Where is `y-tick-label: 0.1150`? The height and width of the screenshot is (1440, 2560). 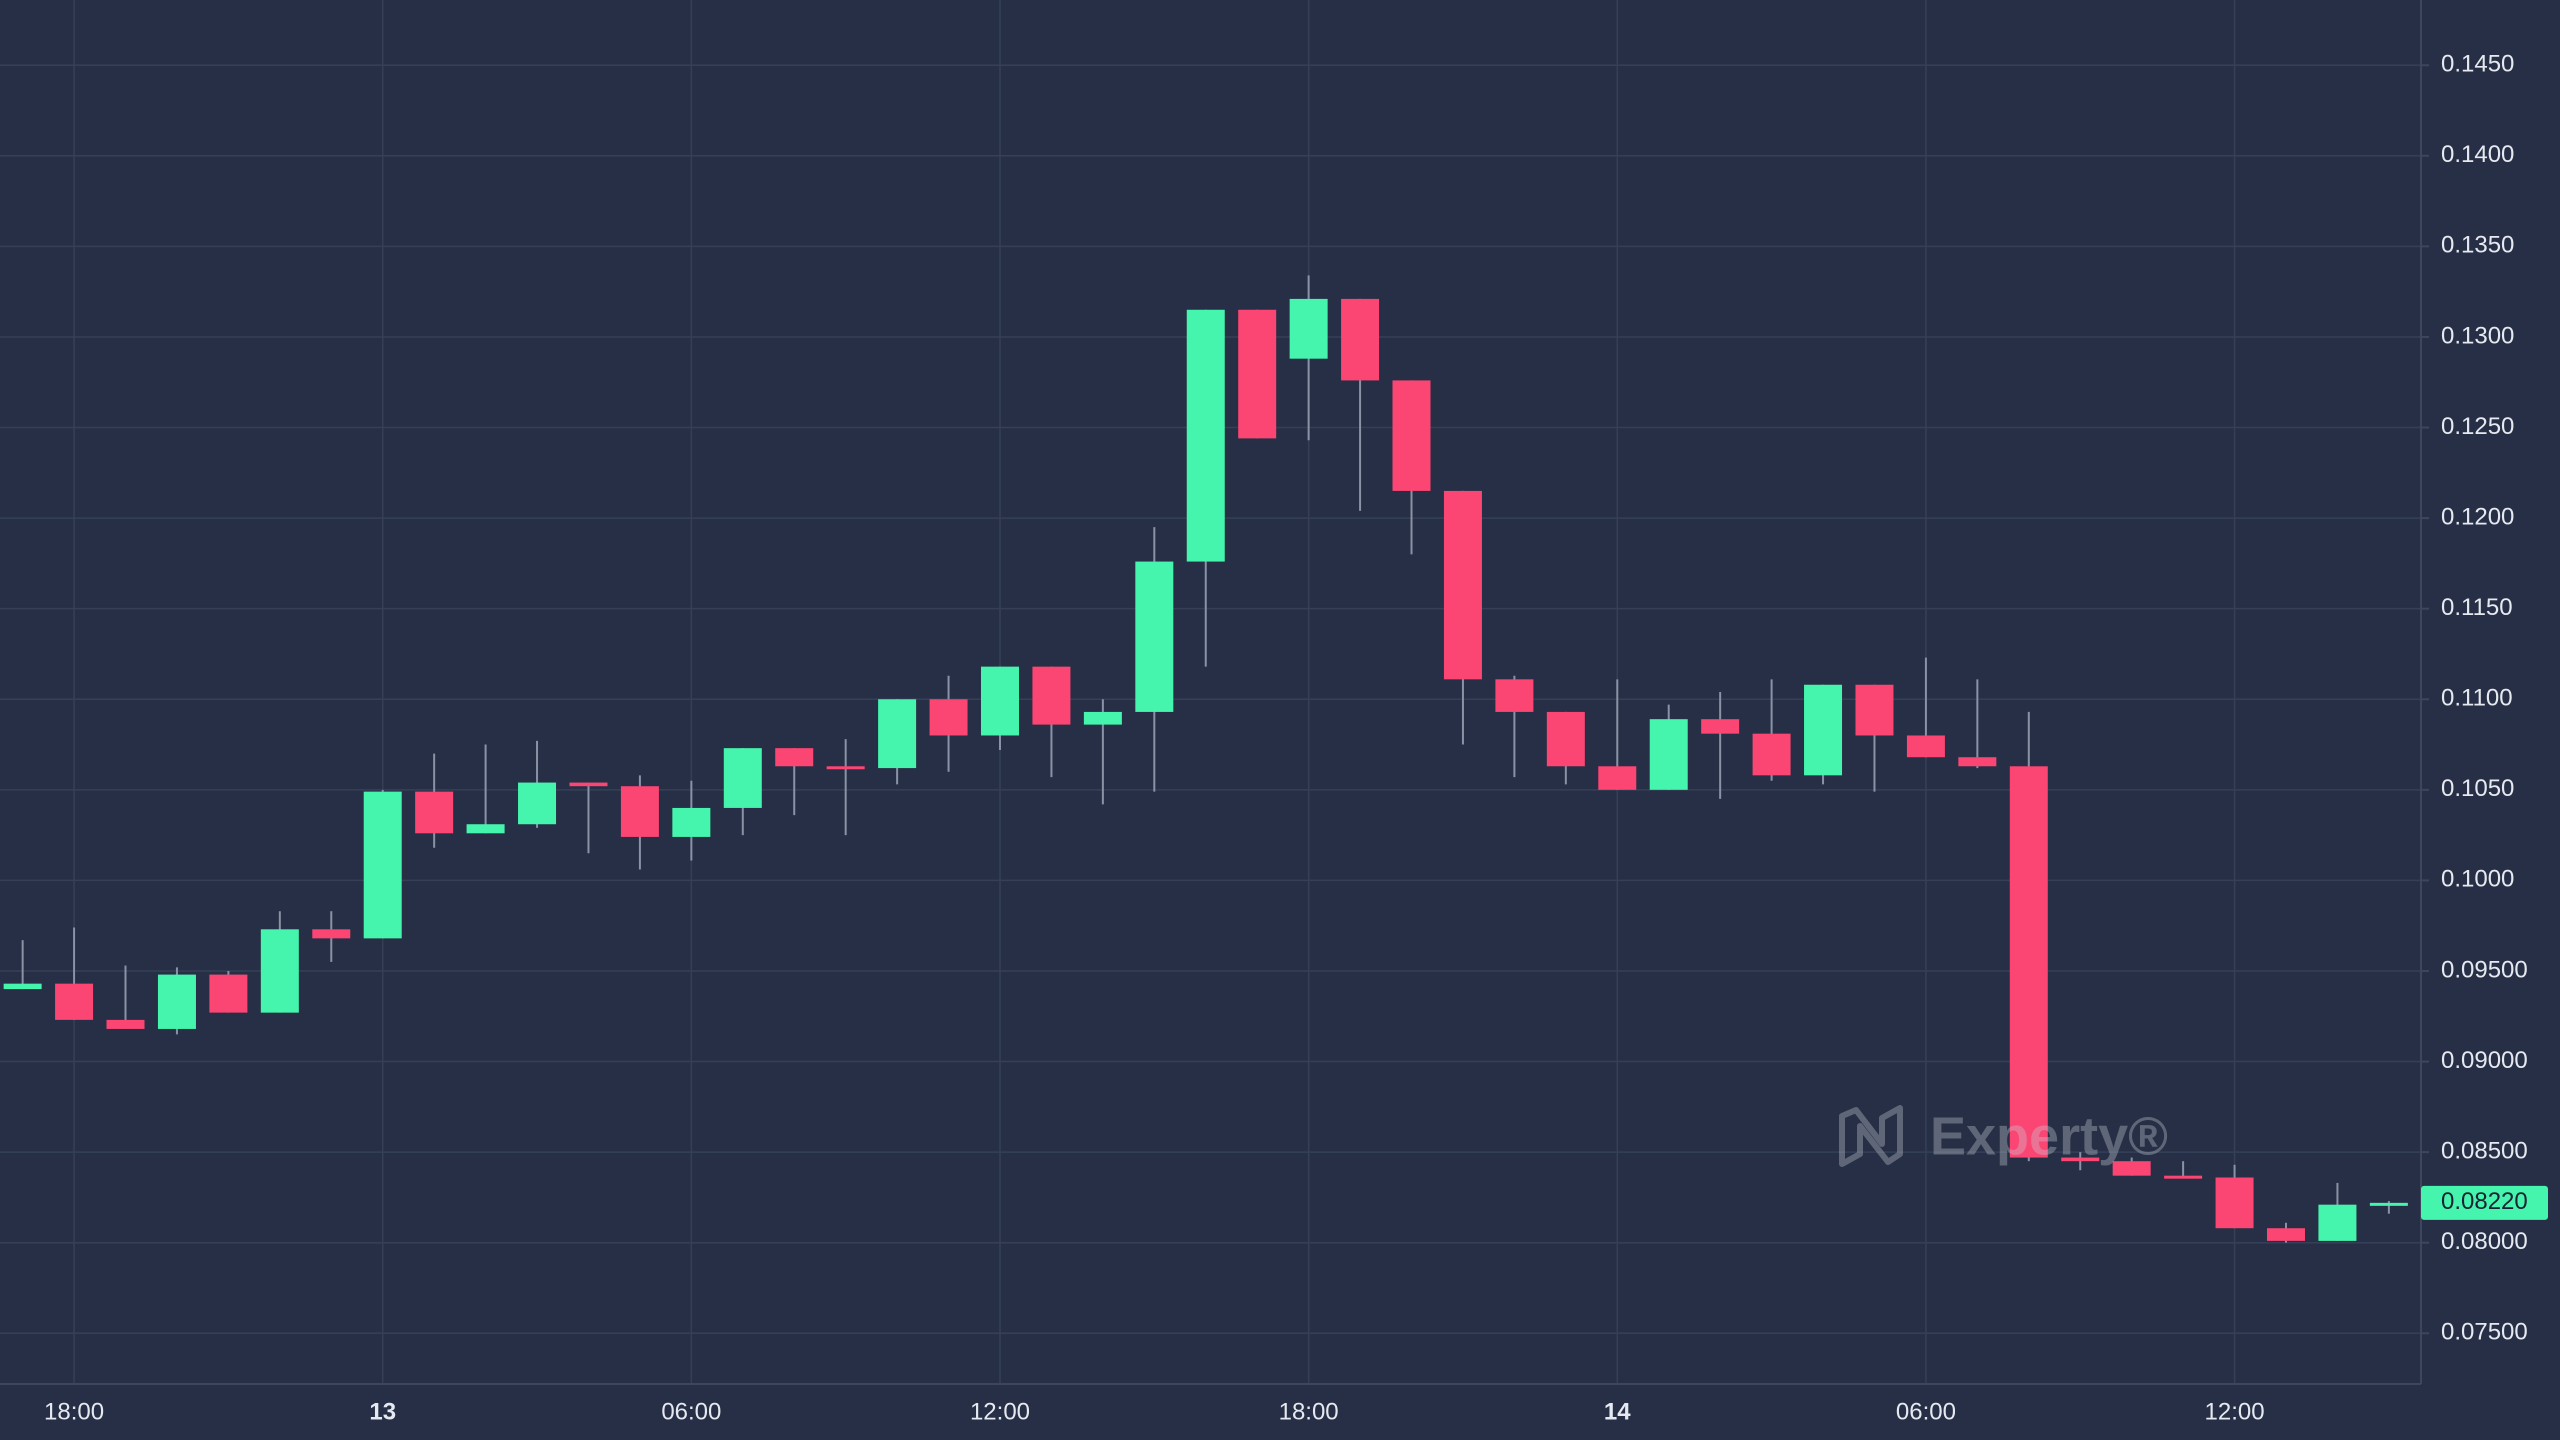
y-tick-label: 0.1150 is located at coordinates (2477, 607).